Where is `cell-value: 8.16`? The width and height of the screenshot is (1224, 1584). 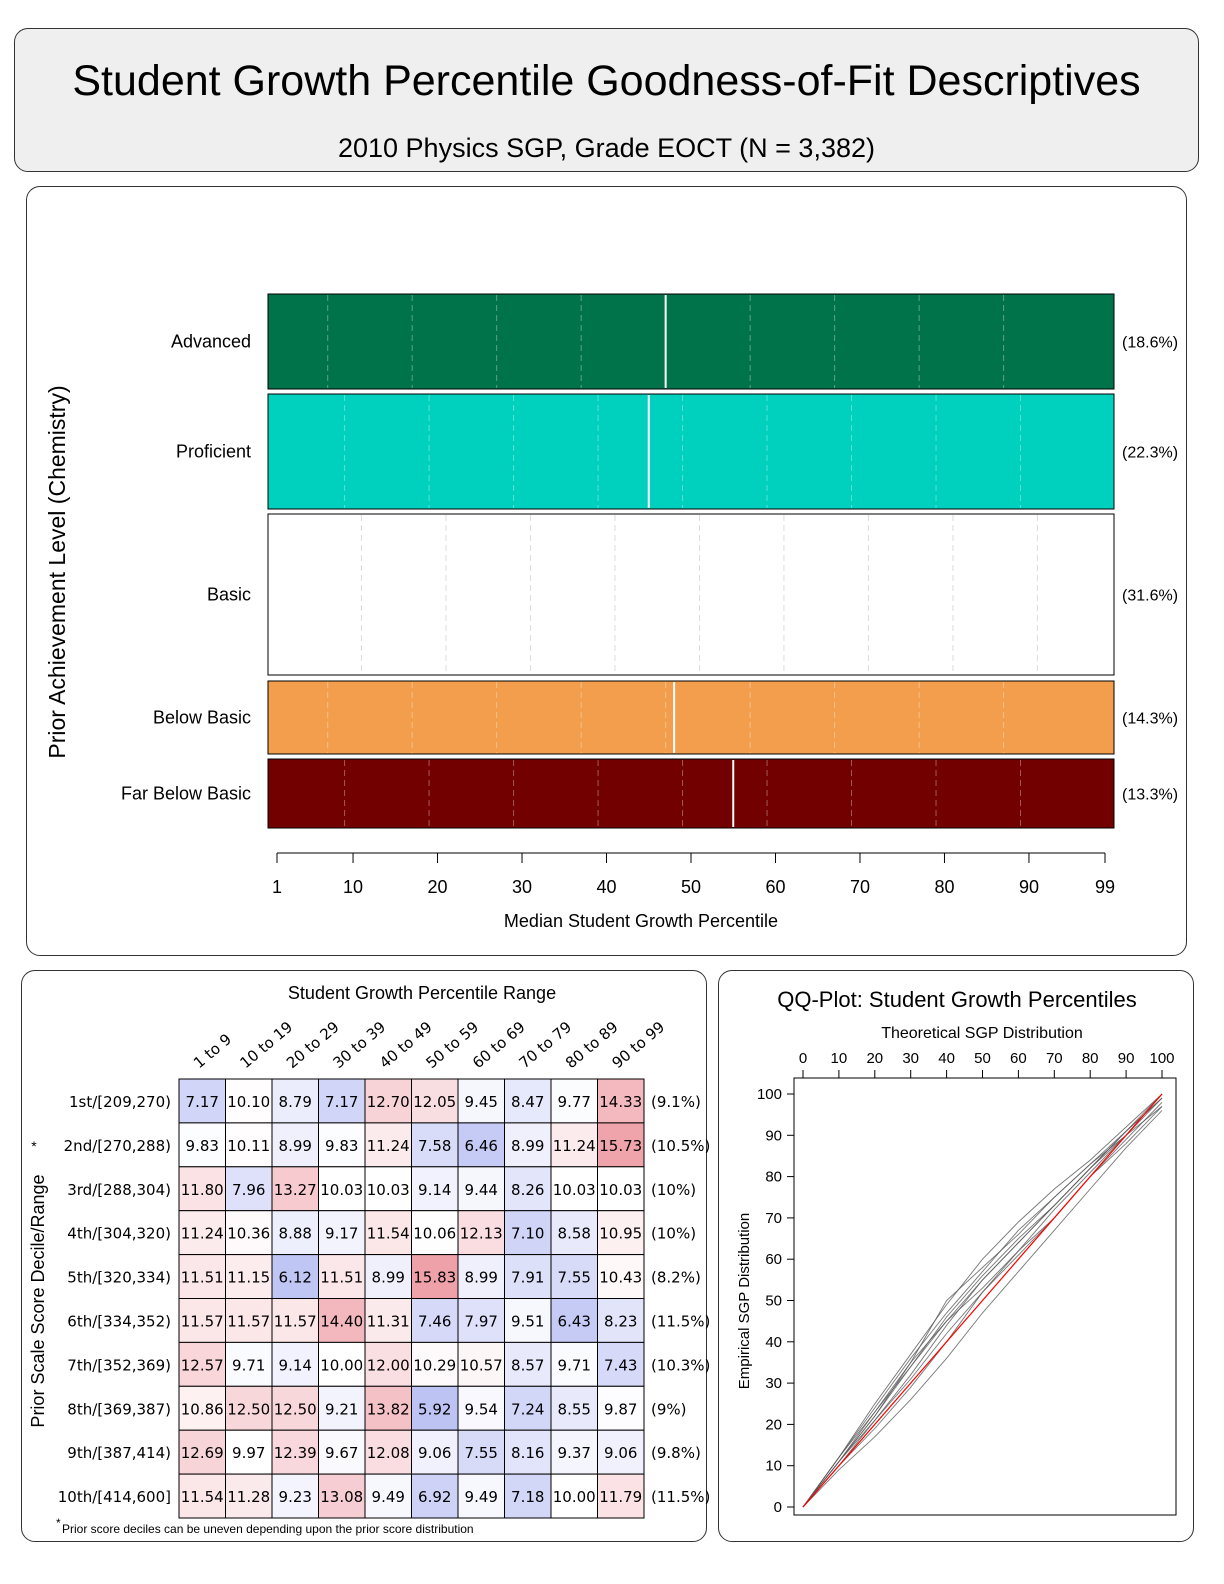
cell-value: 8.16 is located at coordinates (527, 1453).